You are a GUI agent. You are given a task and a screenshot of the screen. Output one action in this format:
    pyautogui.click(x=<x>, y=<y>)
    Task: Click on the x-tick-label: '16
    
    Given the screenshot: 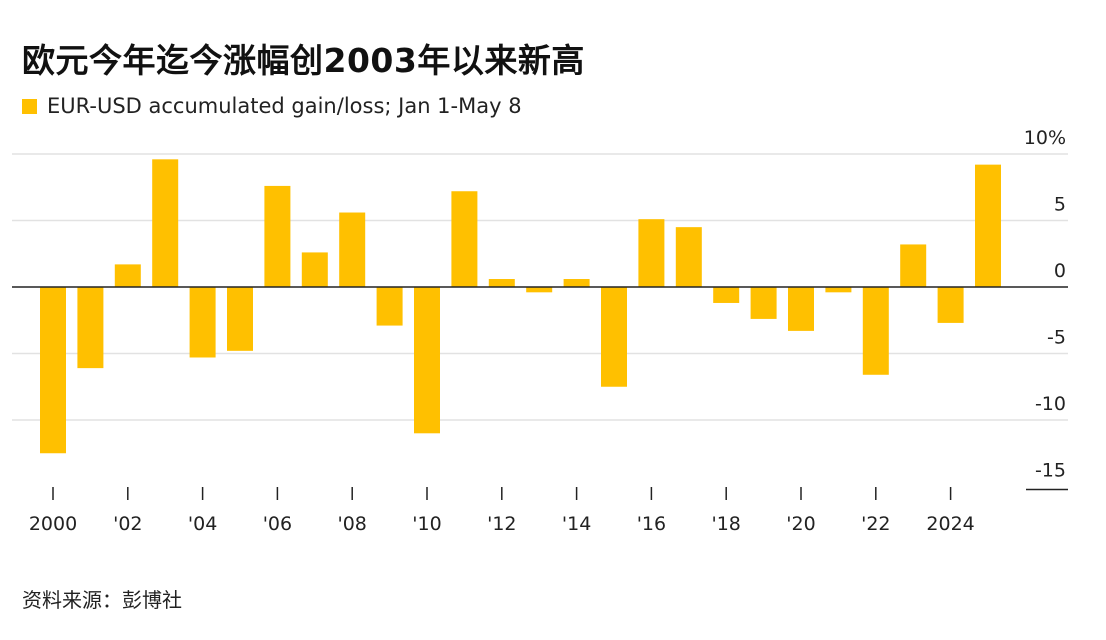 What is the action you would take?
    pyautogui.click(x=651, y=524)
    